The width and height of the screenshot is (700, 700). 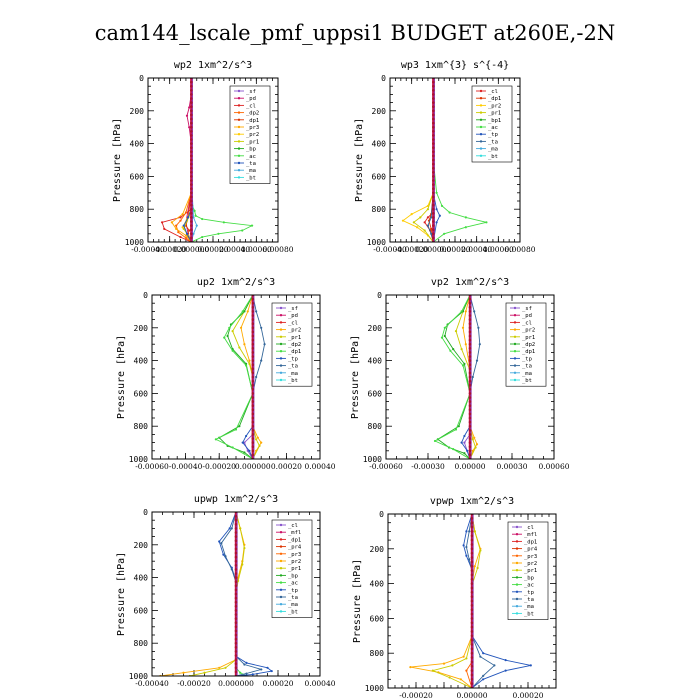 What do you see at coordinates (293, 526) in the screenshot?
I see `legend-label: _cl` at bounding box center [293, 526].